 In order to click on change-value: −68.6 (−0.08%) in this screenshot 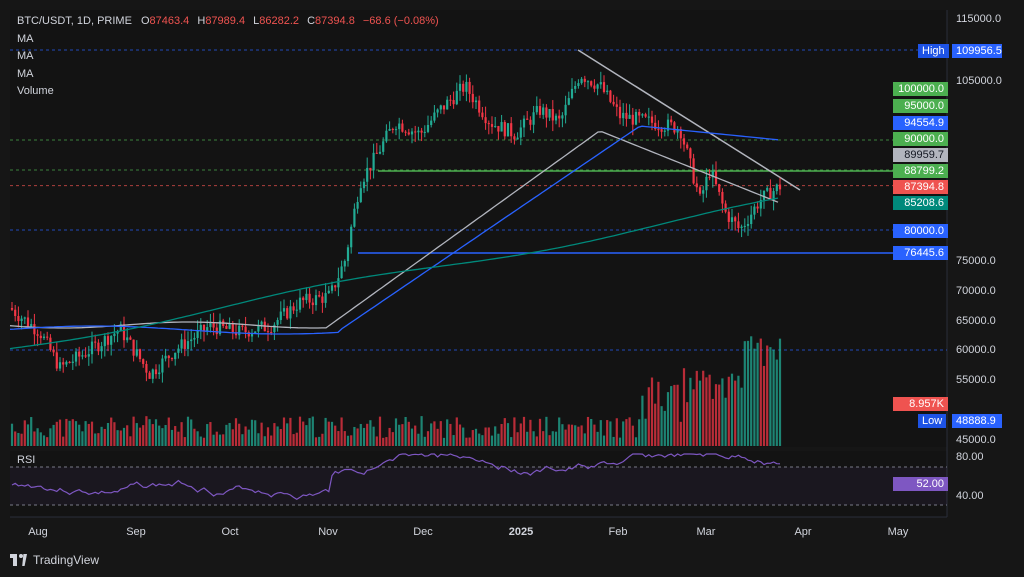, I will do `click(400, 21)`.